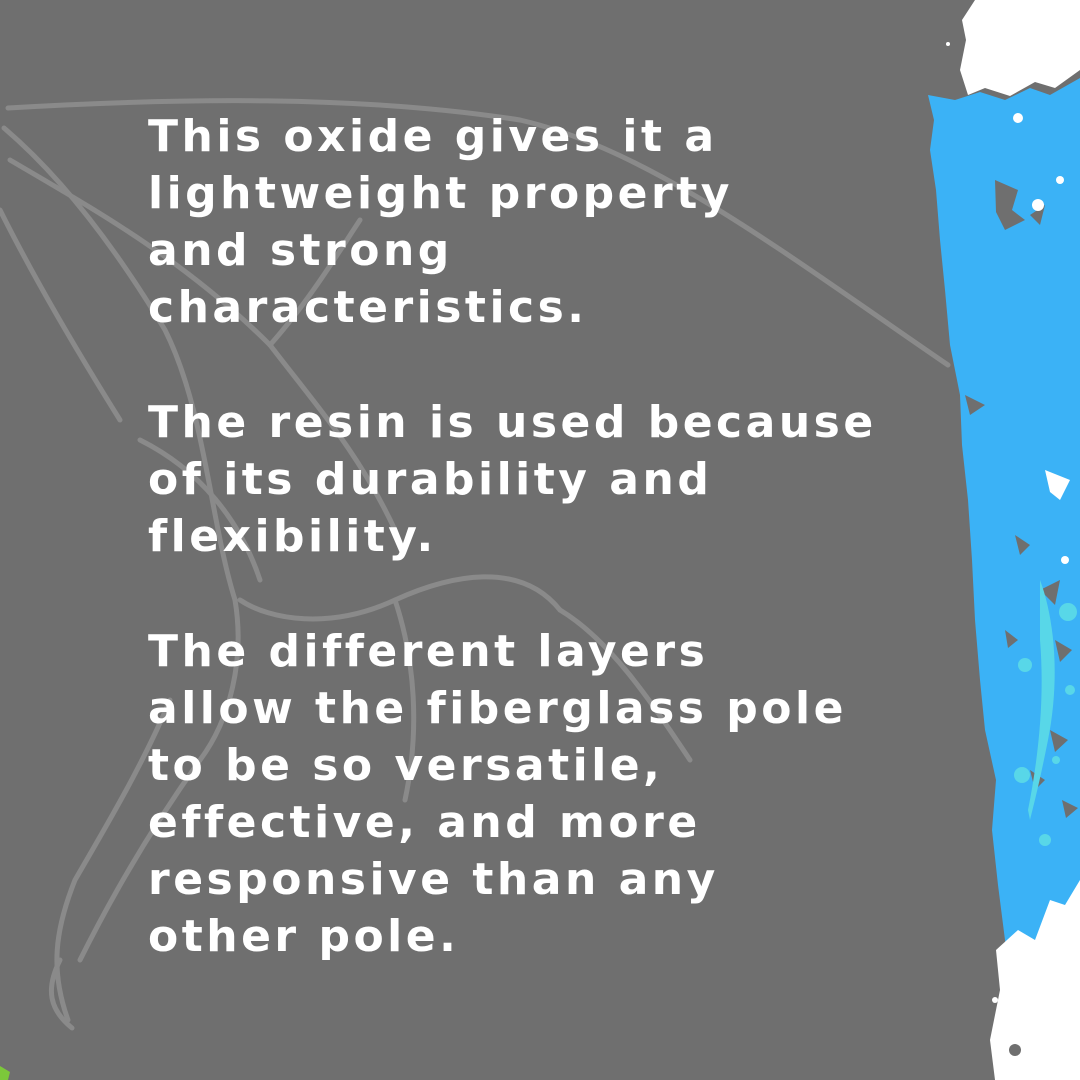  I want to click on text-line: The resin is used because, so click(512, 422).